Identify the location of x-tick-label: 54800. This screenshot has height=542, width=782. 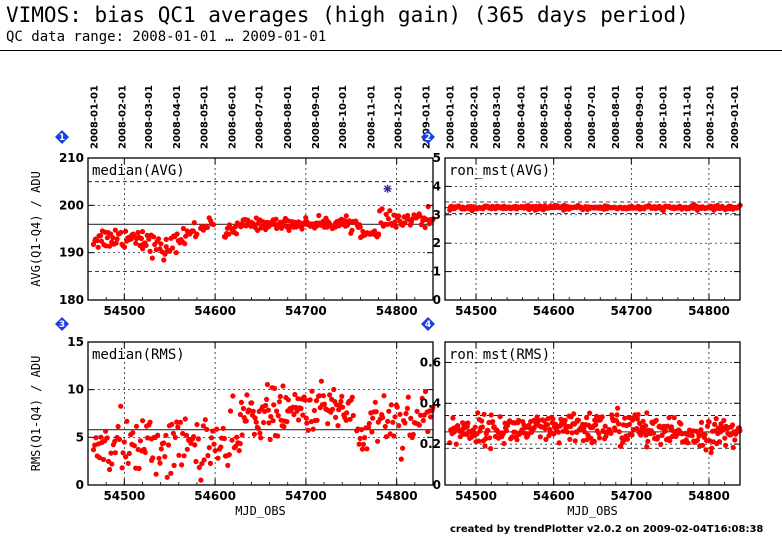
(709, 311).